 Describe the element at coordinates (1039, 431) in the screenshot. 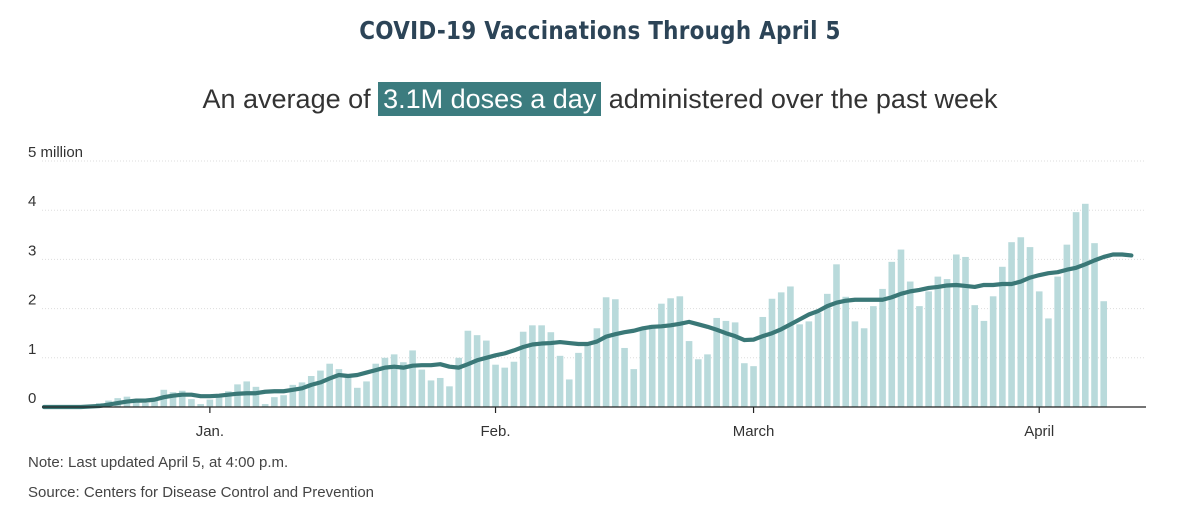

I see `x-tick-label: April` at that location.